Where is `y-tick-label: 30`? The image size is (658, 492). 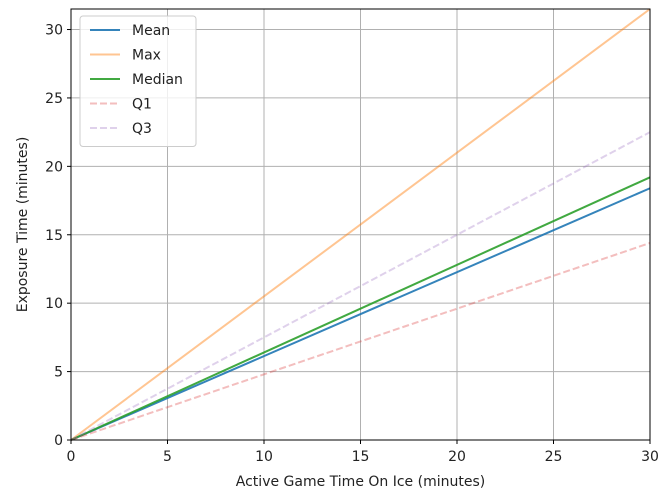 y-tick-label: 30 is located at coordinates (54, 31).